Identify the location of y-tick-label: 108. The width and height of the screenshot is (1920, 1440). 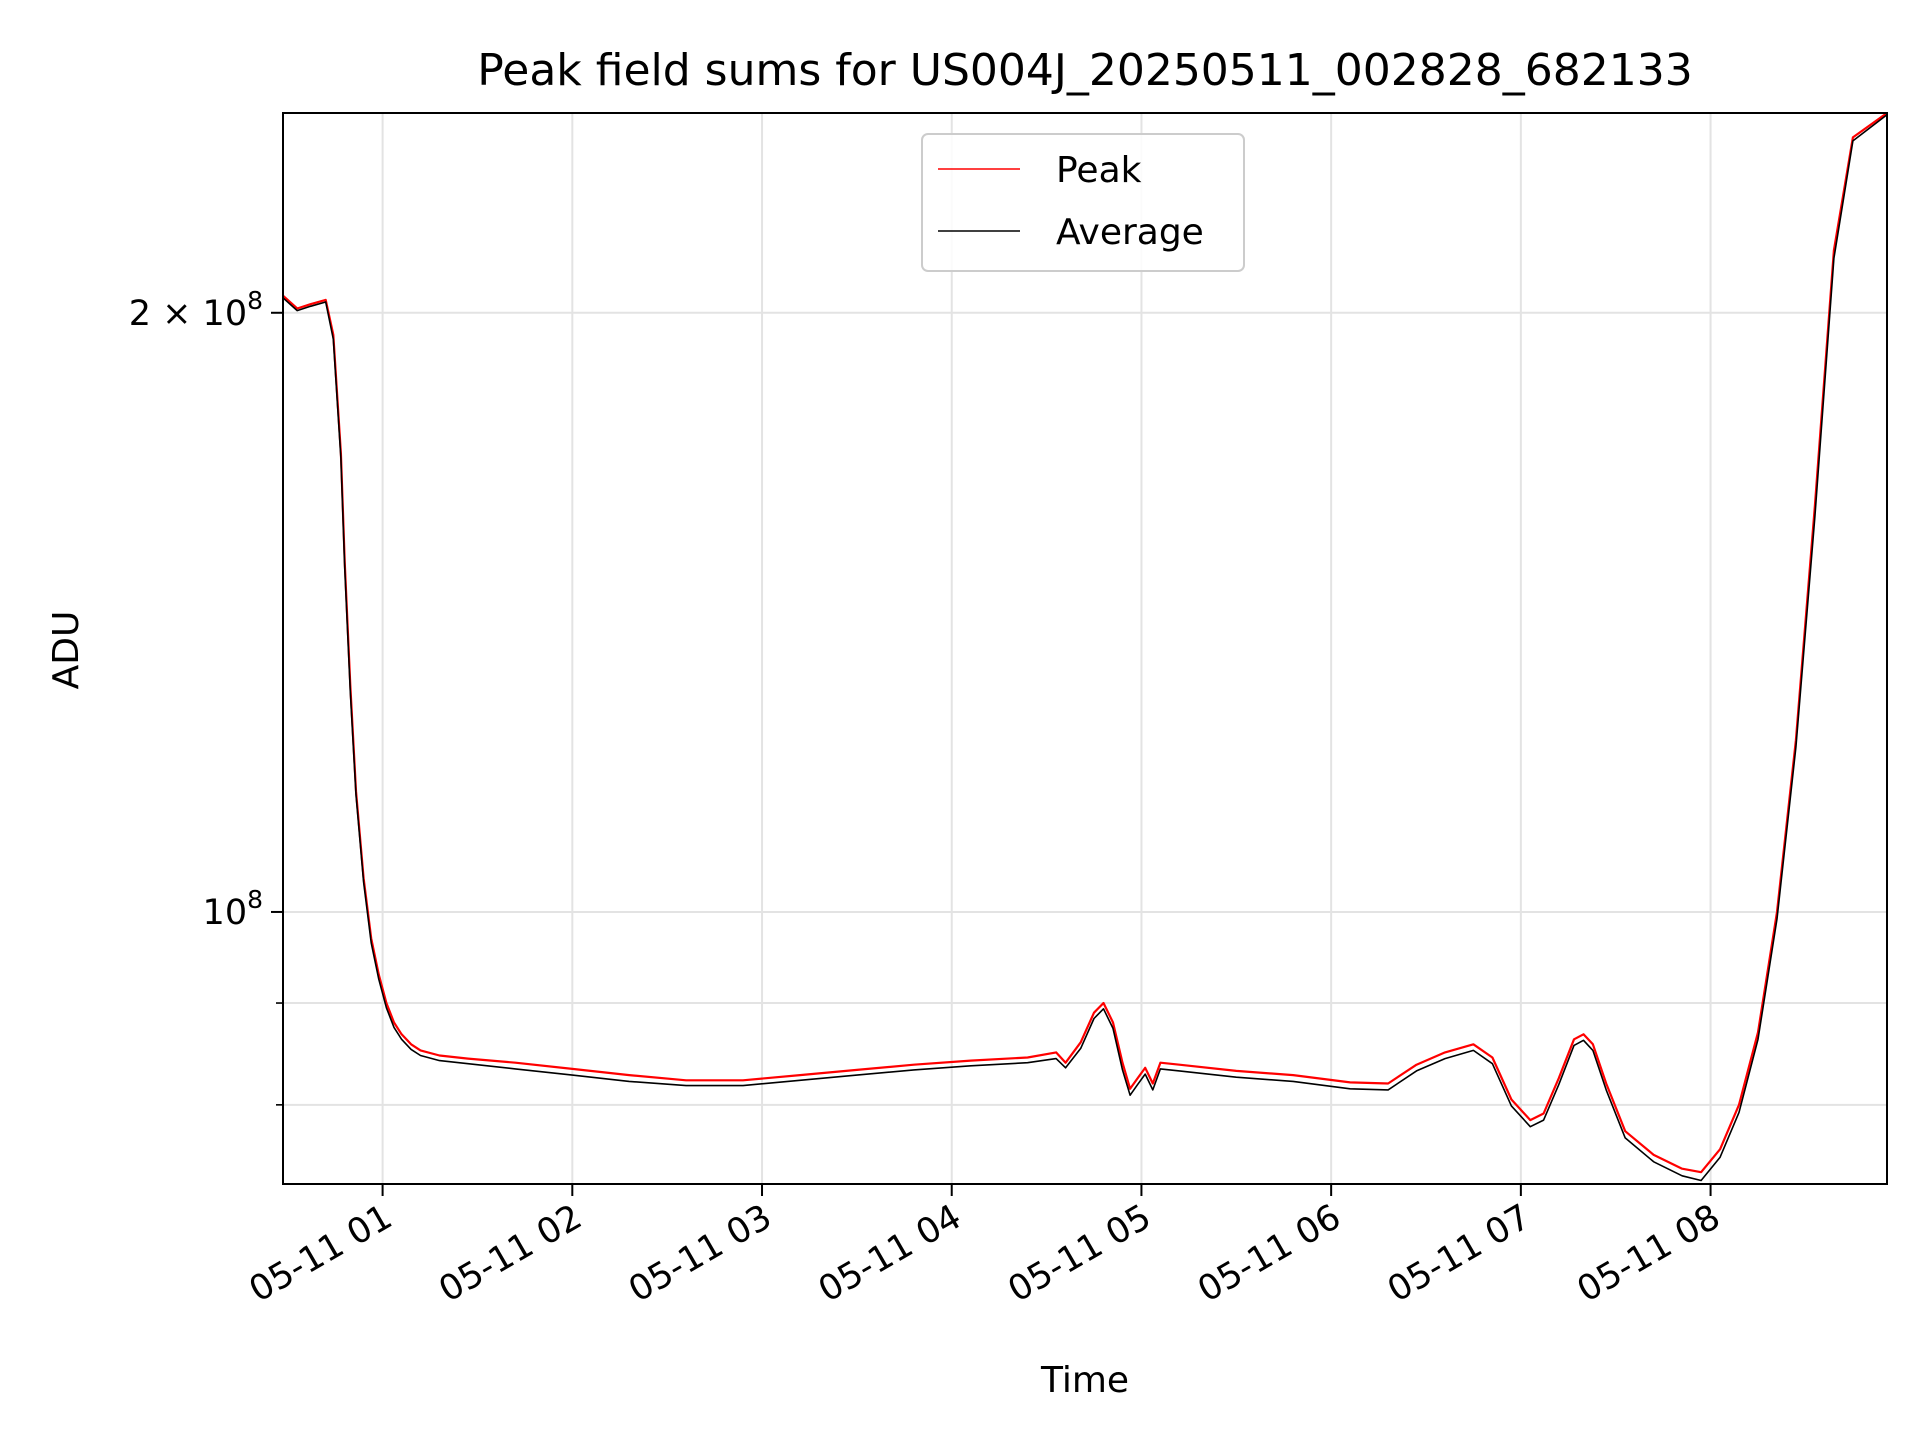
(233, 909).